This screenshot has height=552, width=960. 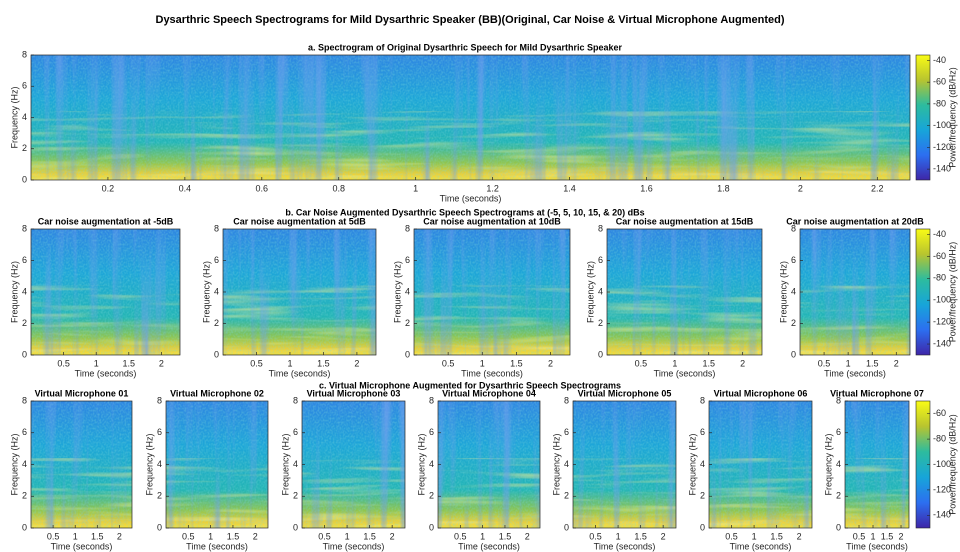 I want to click on colorbar-tick-label: -100, so click(x=942, y=125).